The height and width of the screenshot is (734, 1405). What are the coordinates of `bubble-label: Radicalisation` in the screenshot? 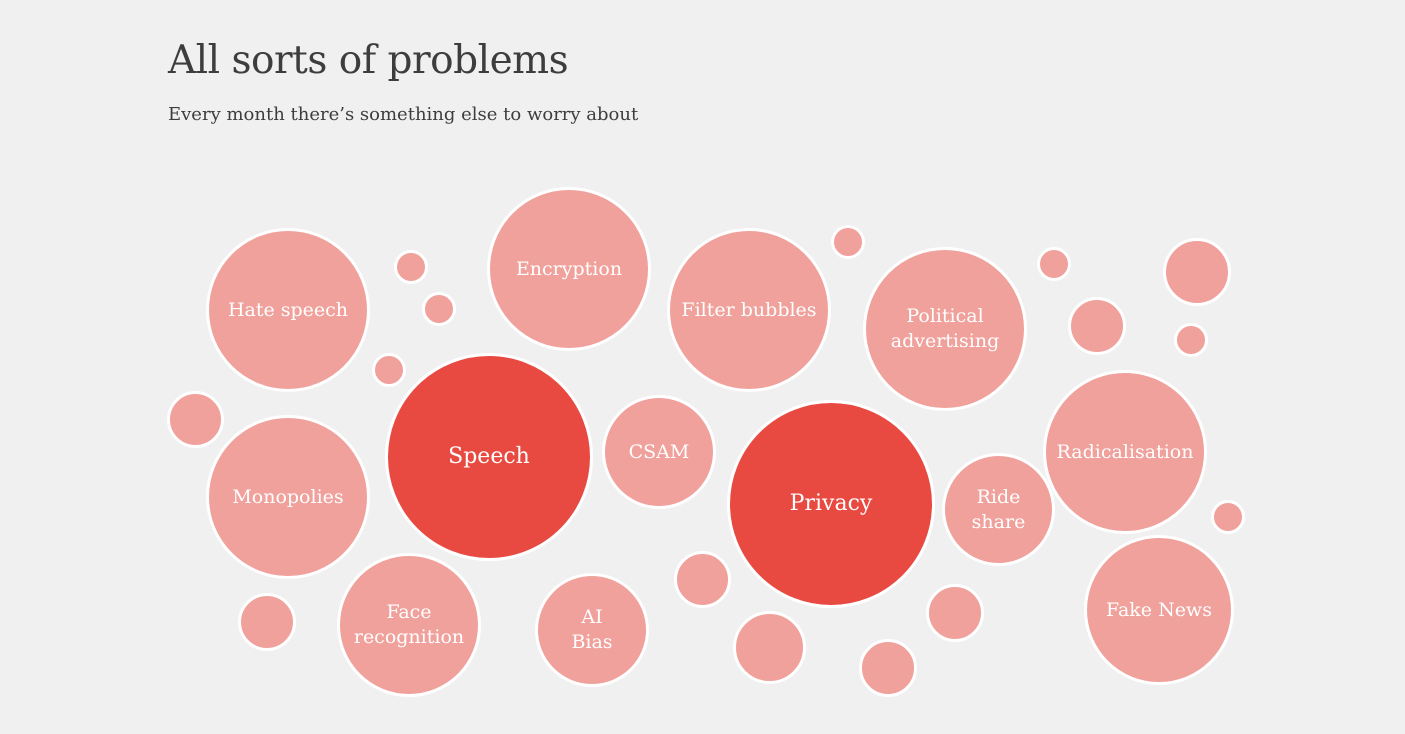 It's located at (1125, 451).